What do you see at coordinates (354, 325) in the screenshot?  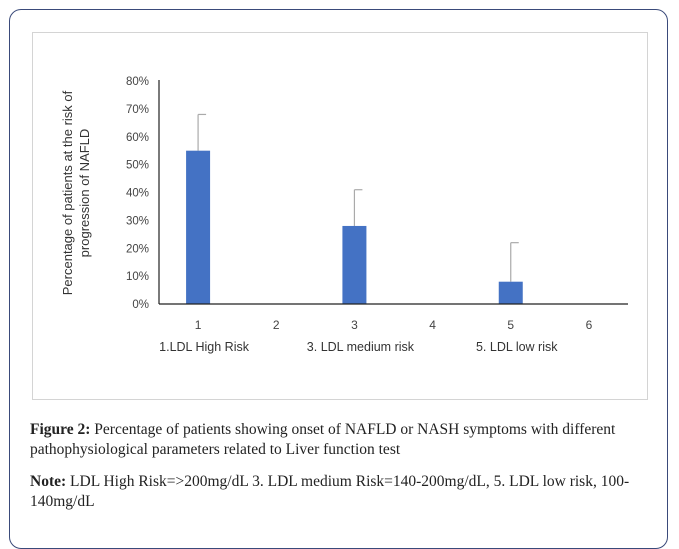 I see `x-tick-label: 3` at bounding box center [354, 325].